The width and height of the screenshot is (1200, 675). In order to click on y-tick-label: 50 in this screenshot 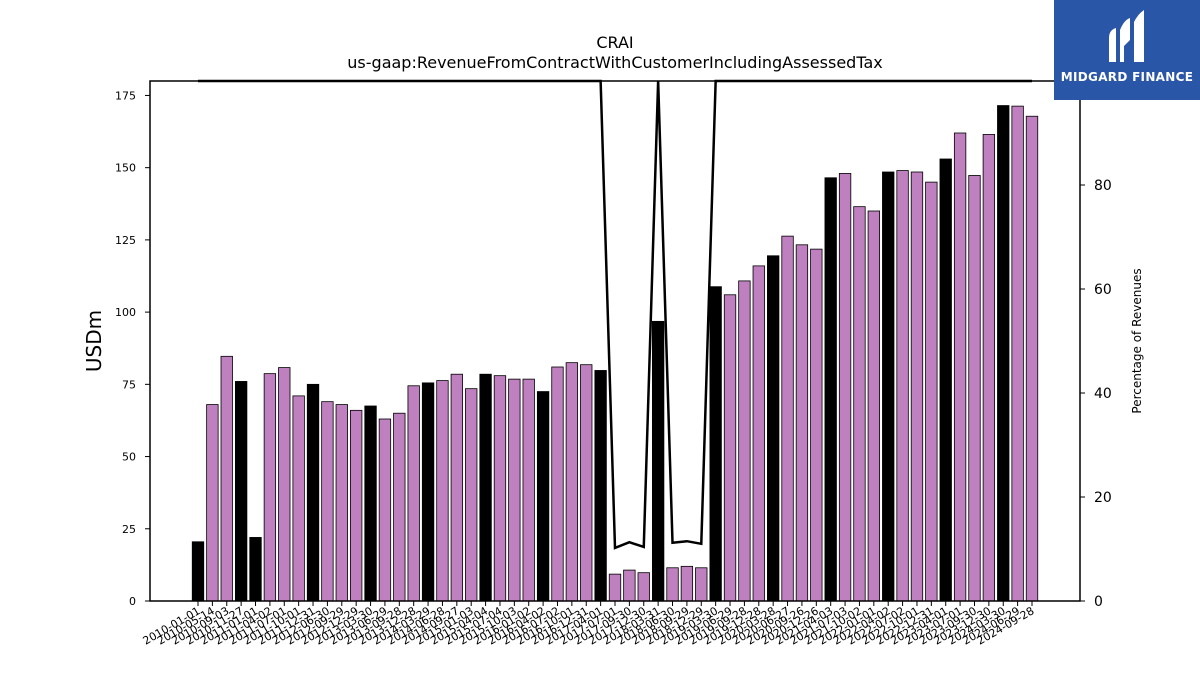, I will do `click(129, 457)`.